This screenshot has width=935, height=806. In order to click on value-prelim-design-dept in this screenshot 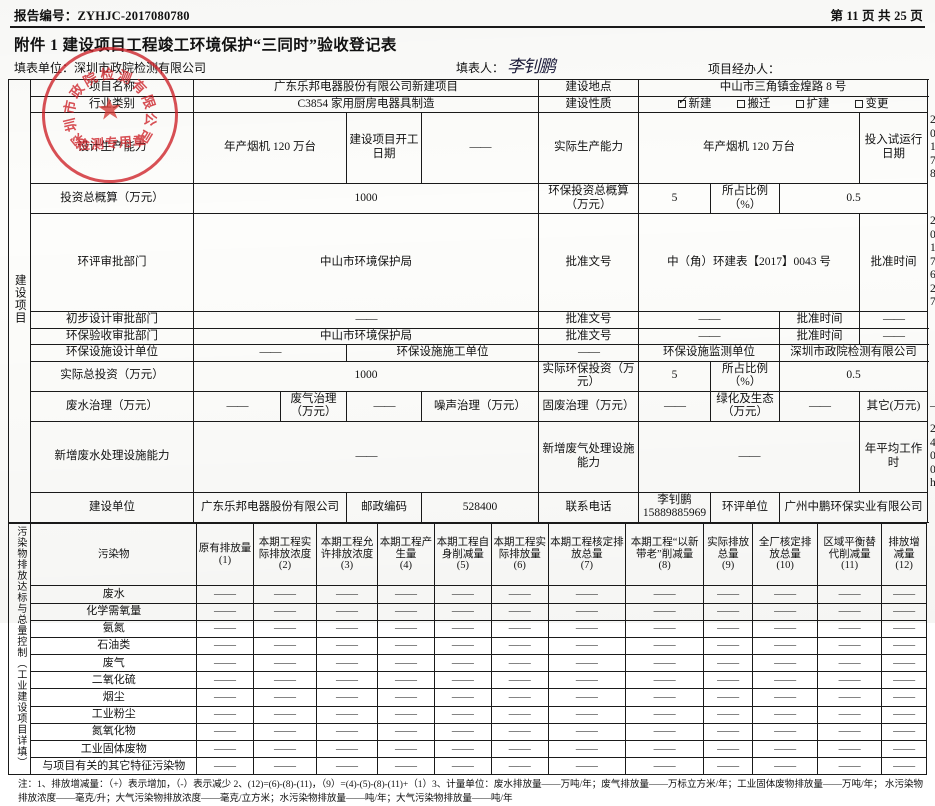, I will do `click(366, 320)`.